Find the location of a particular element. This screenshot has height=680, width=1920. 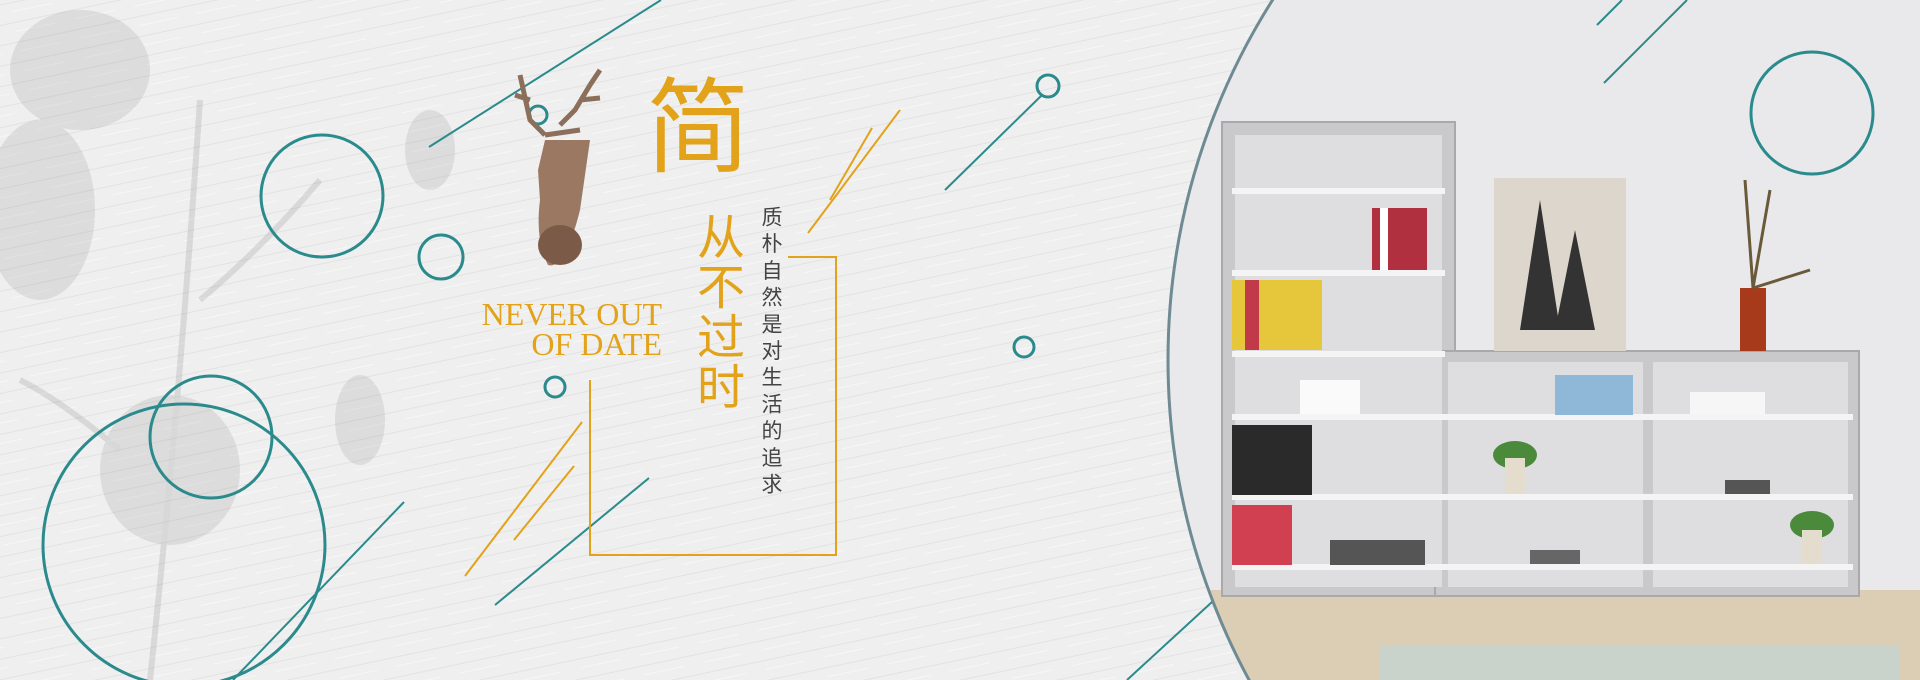

tagline: 质朴自然是对生活的追求 is located at coordinates (771, 353).